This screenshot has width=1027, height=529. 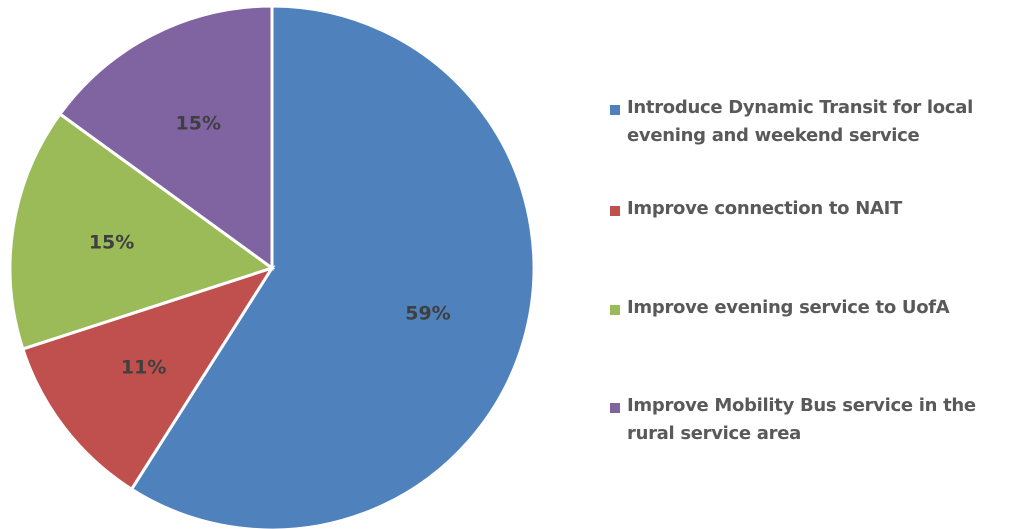 I want to click on legend-item-uofa: Improve evening service to UofA, so click(x=817, y=309).